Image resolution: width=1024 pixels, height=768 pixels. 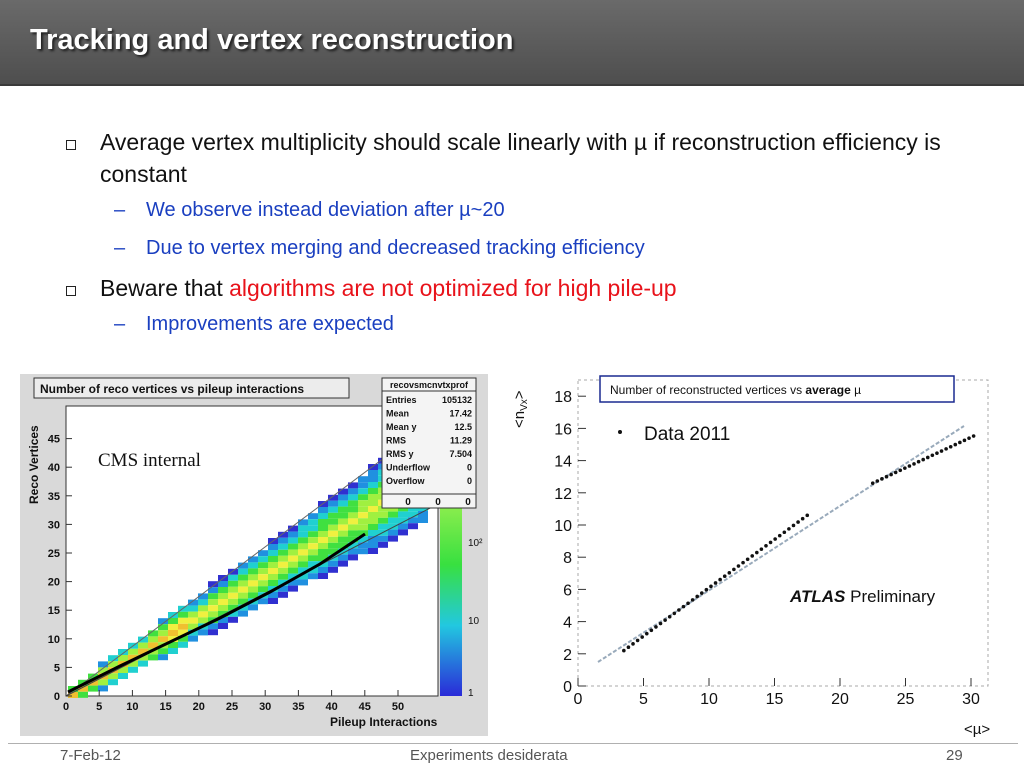 I want to click on legend-marker-icon, so click(x=620, y=432).